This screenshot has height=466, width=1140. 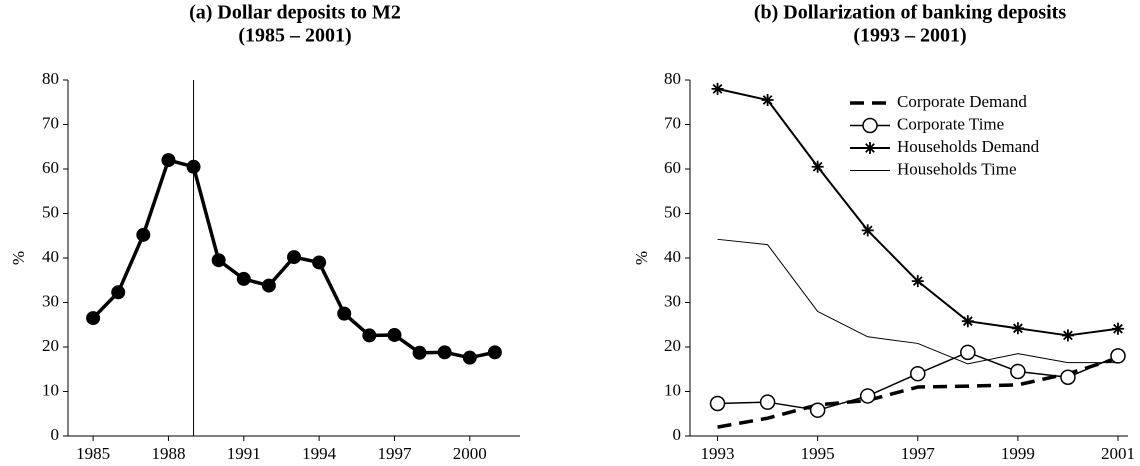 What do you see at coordinates (244, 453) in the screenshot?
I see `x-tick-label: 1991` at bounding box center [244, 453].